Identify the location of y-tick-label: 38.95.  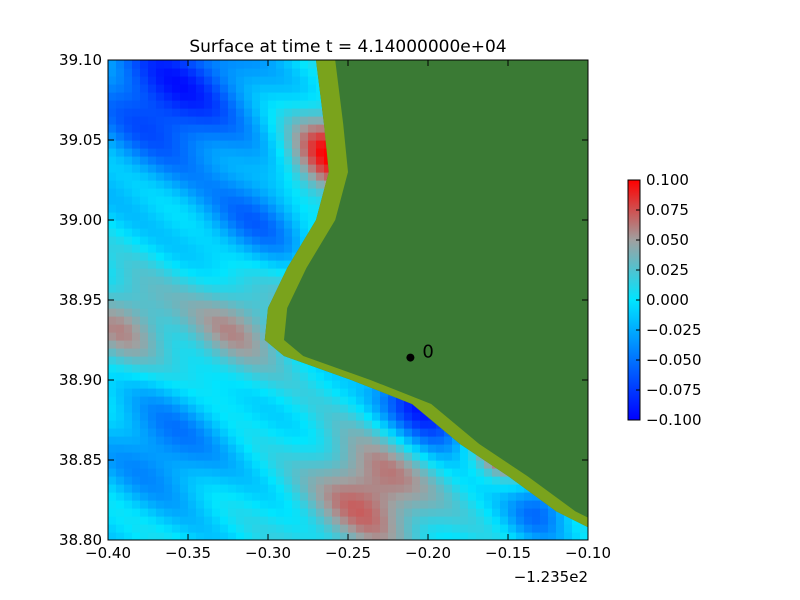
(80, 300).